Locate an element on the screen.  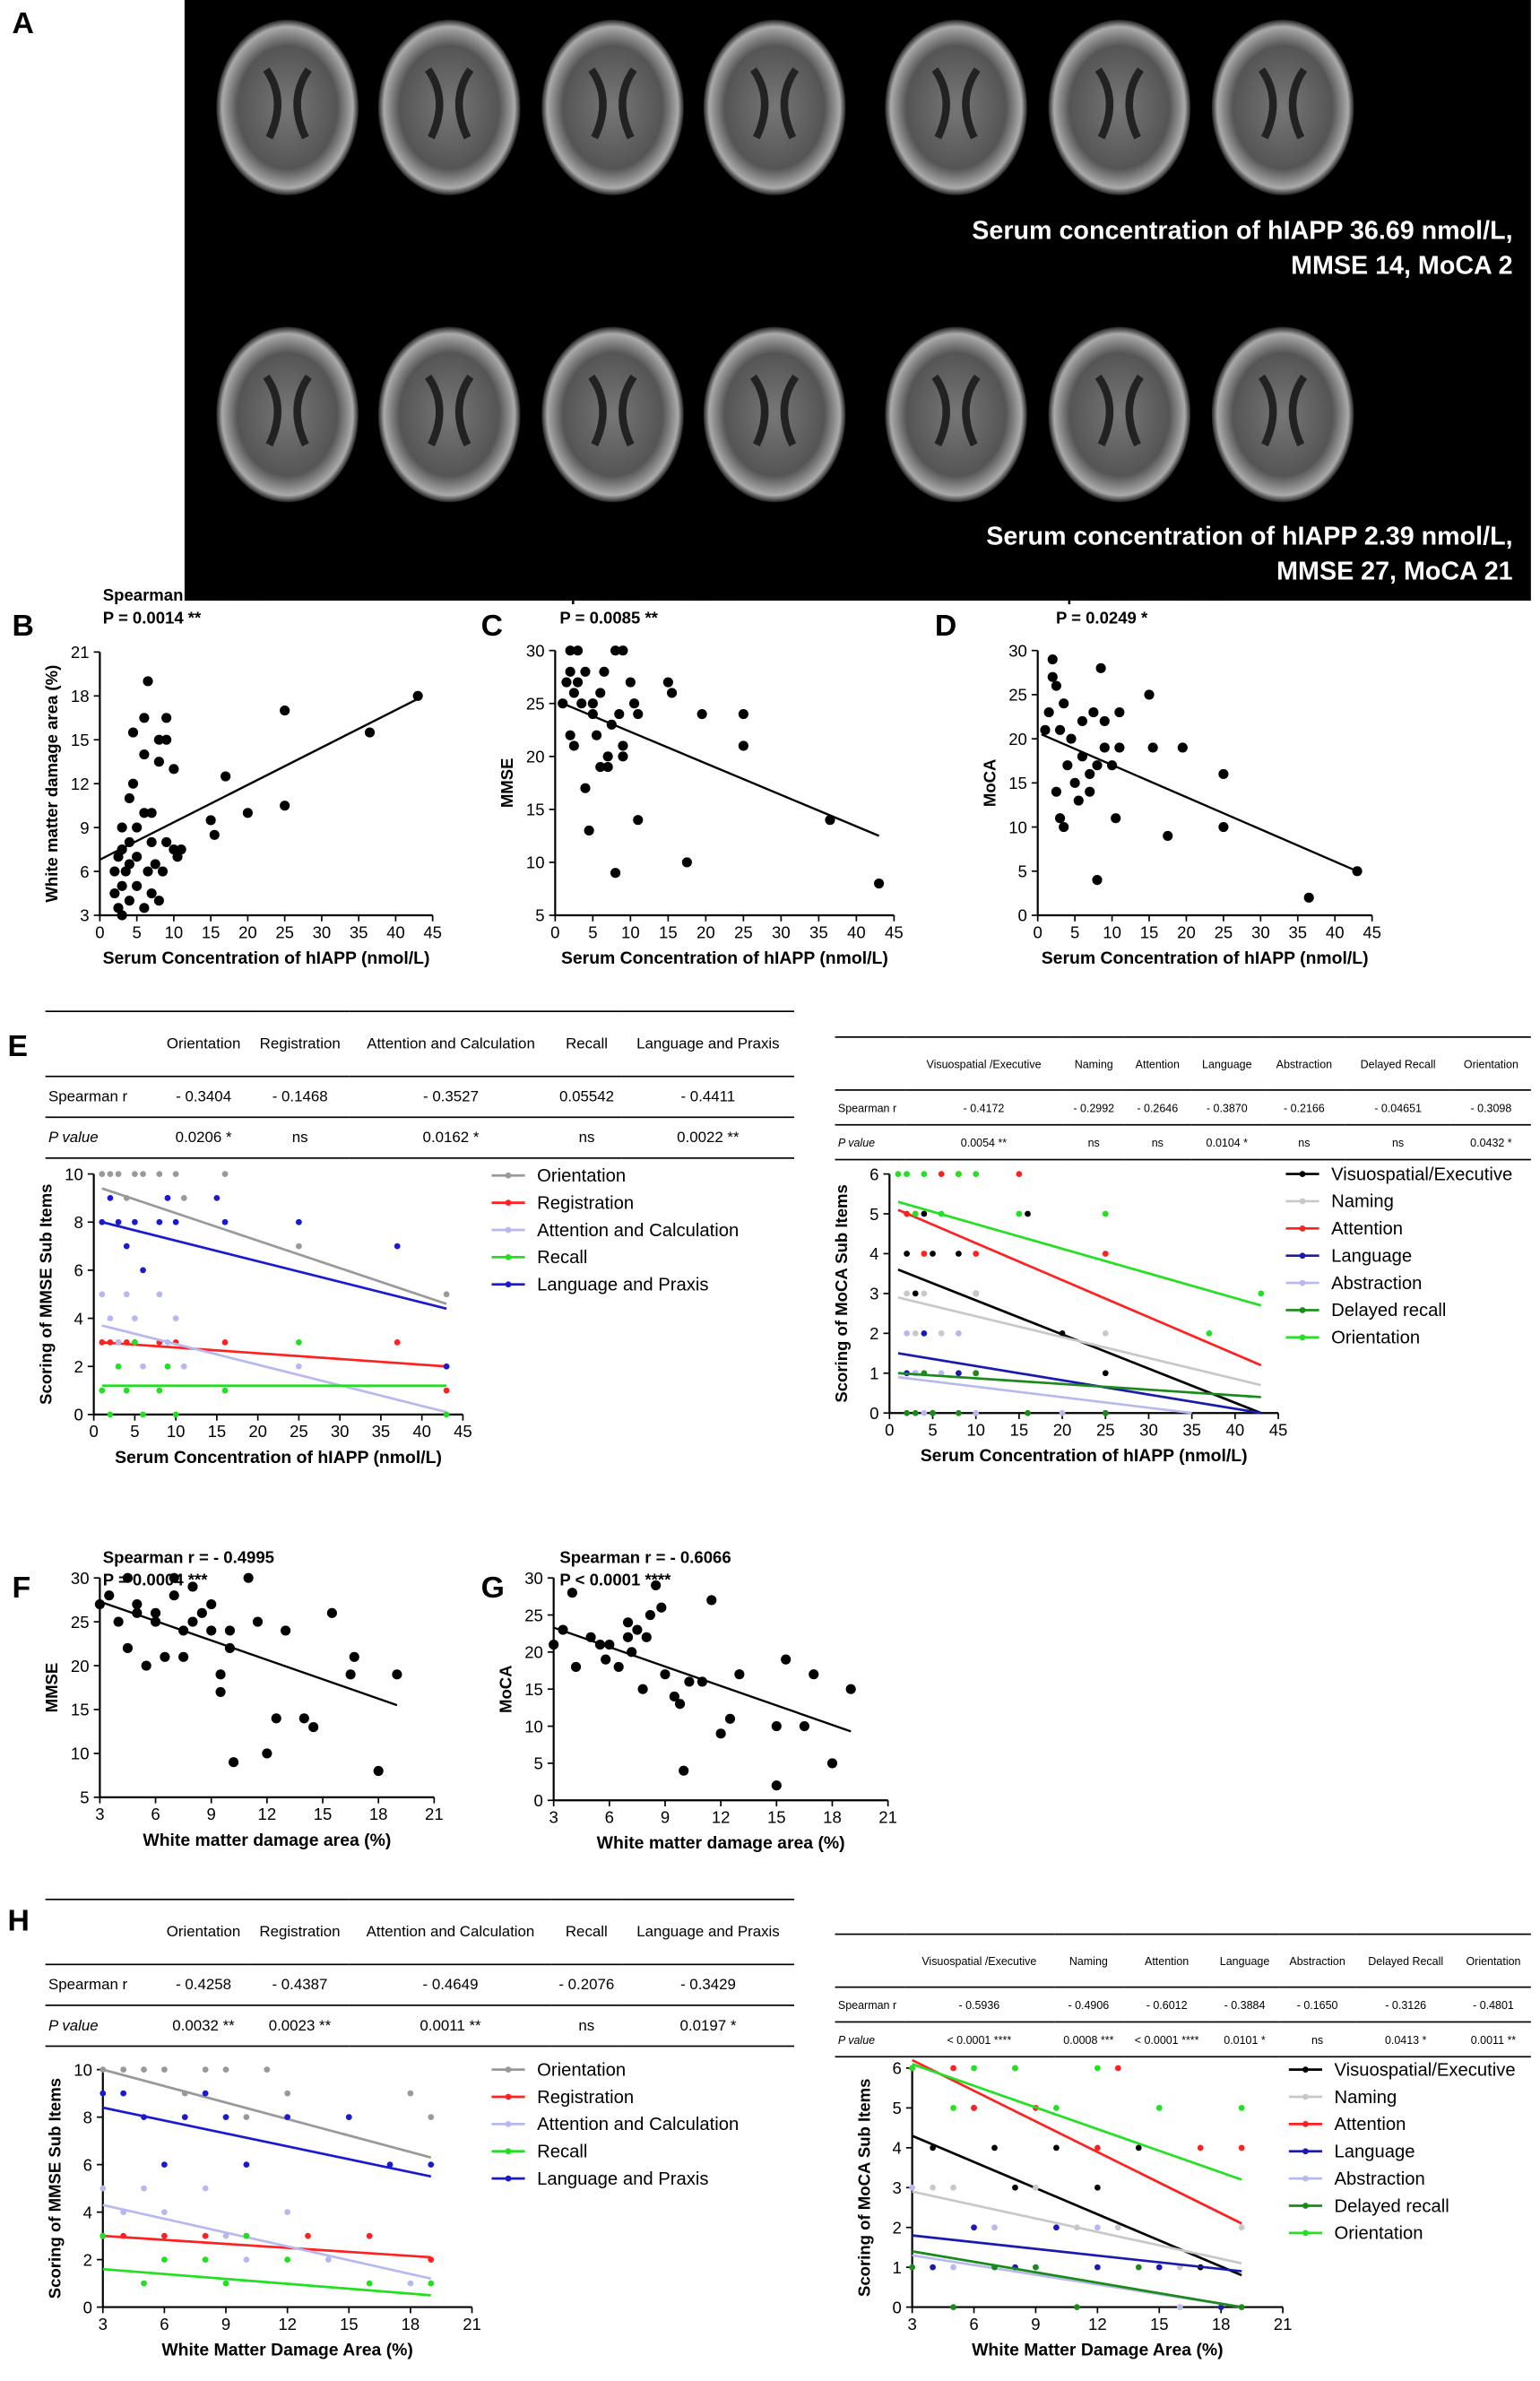
x-tick-label: 0 is located at coordinates (554, 931).